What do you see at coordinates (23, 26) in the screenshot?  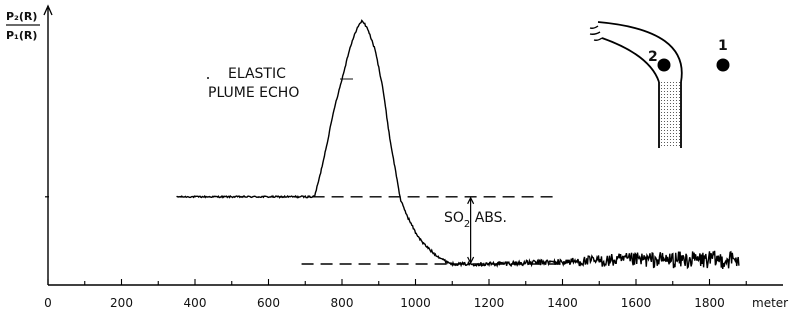 I see `y-axis-label: P₂(R) P₁(R)` at bounding box center [23, 26].